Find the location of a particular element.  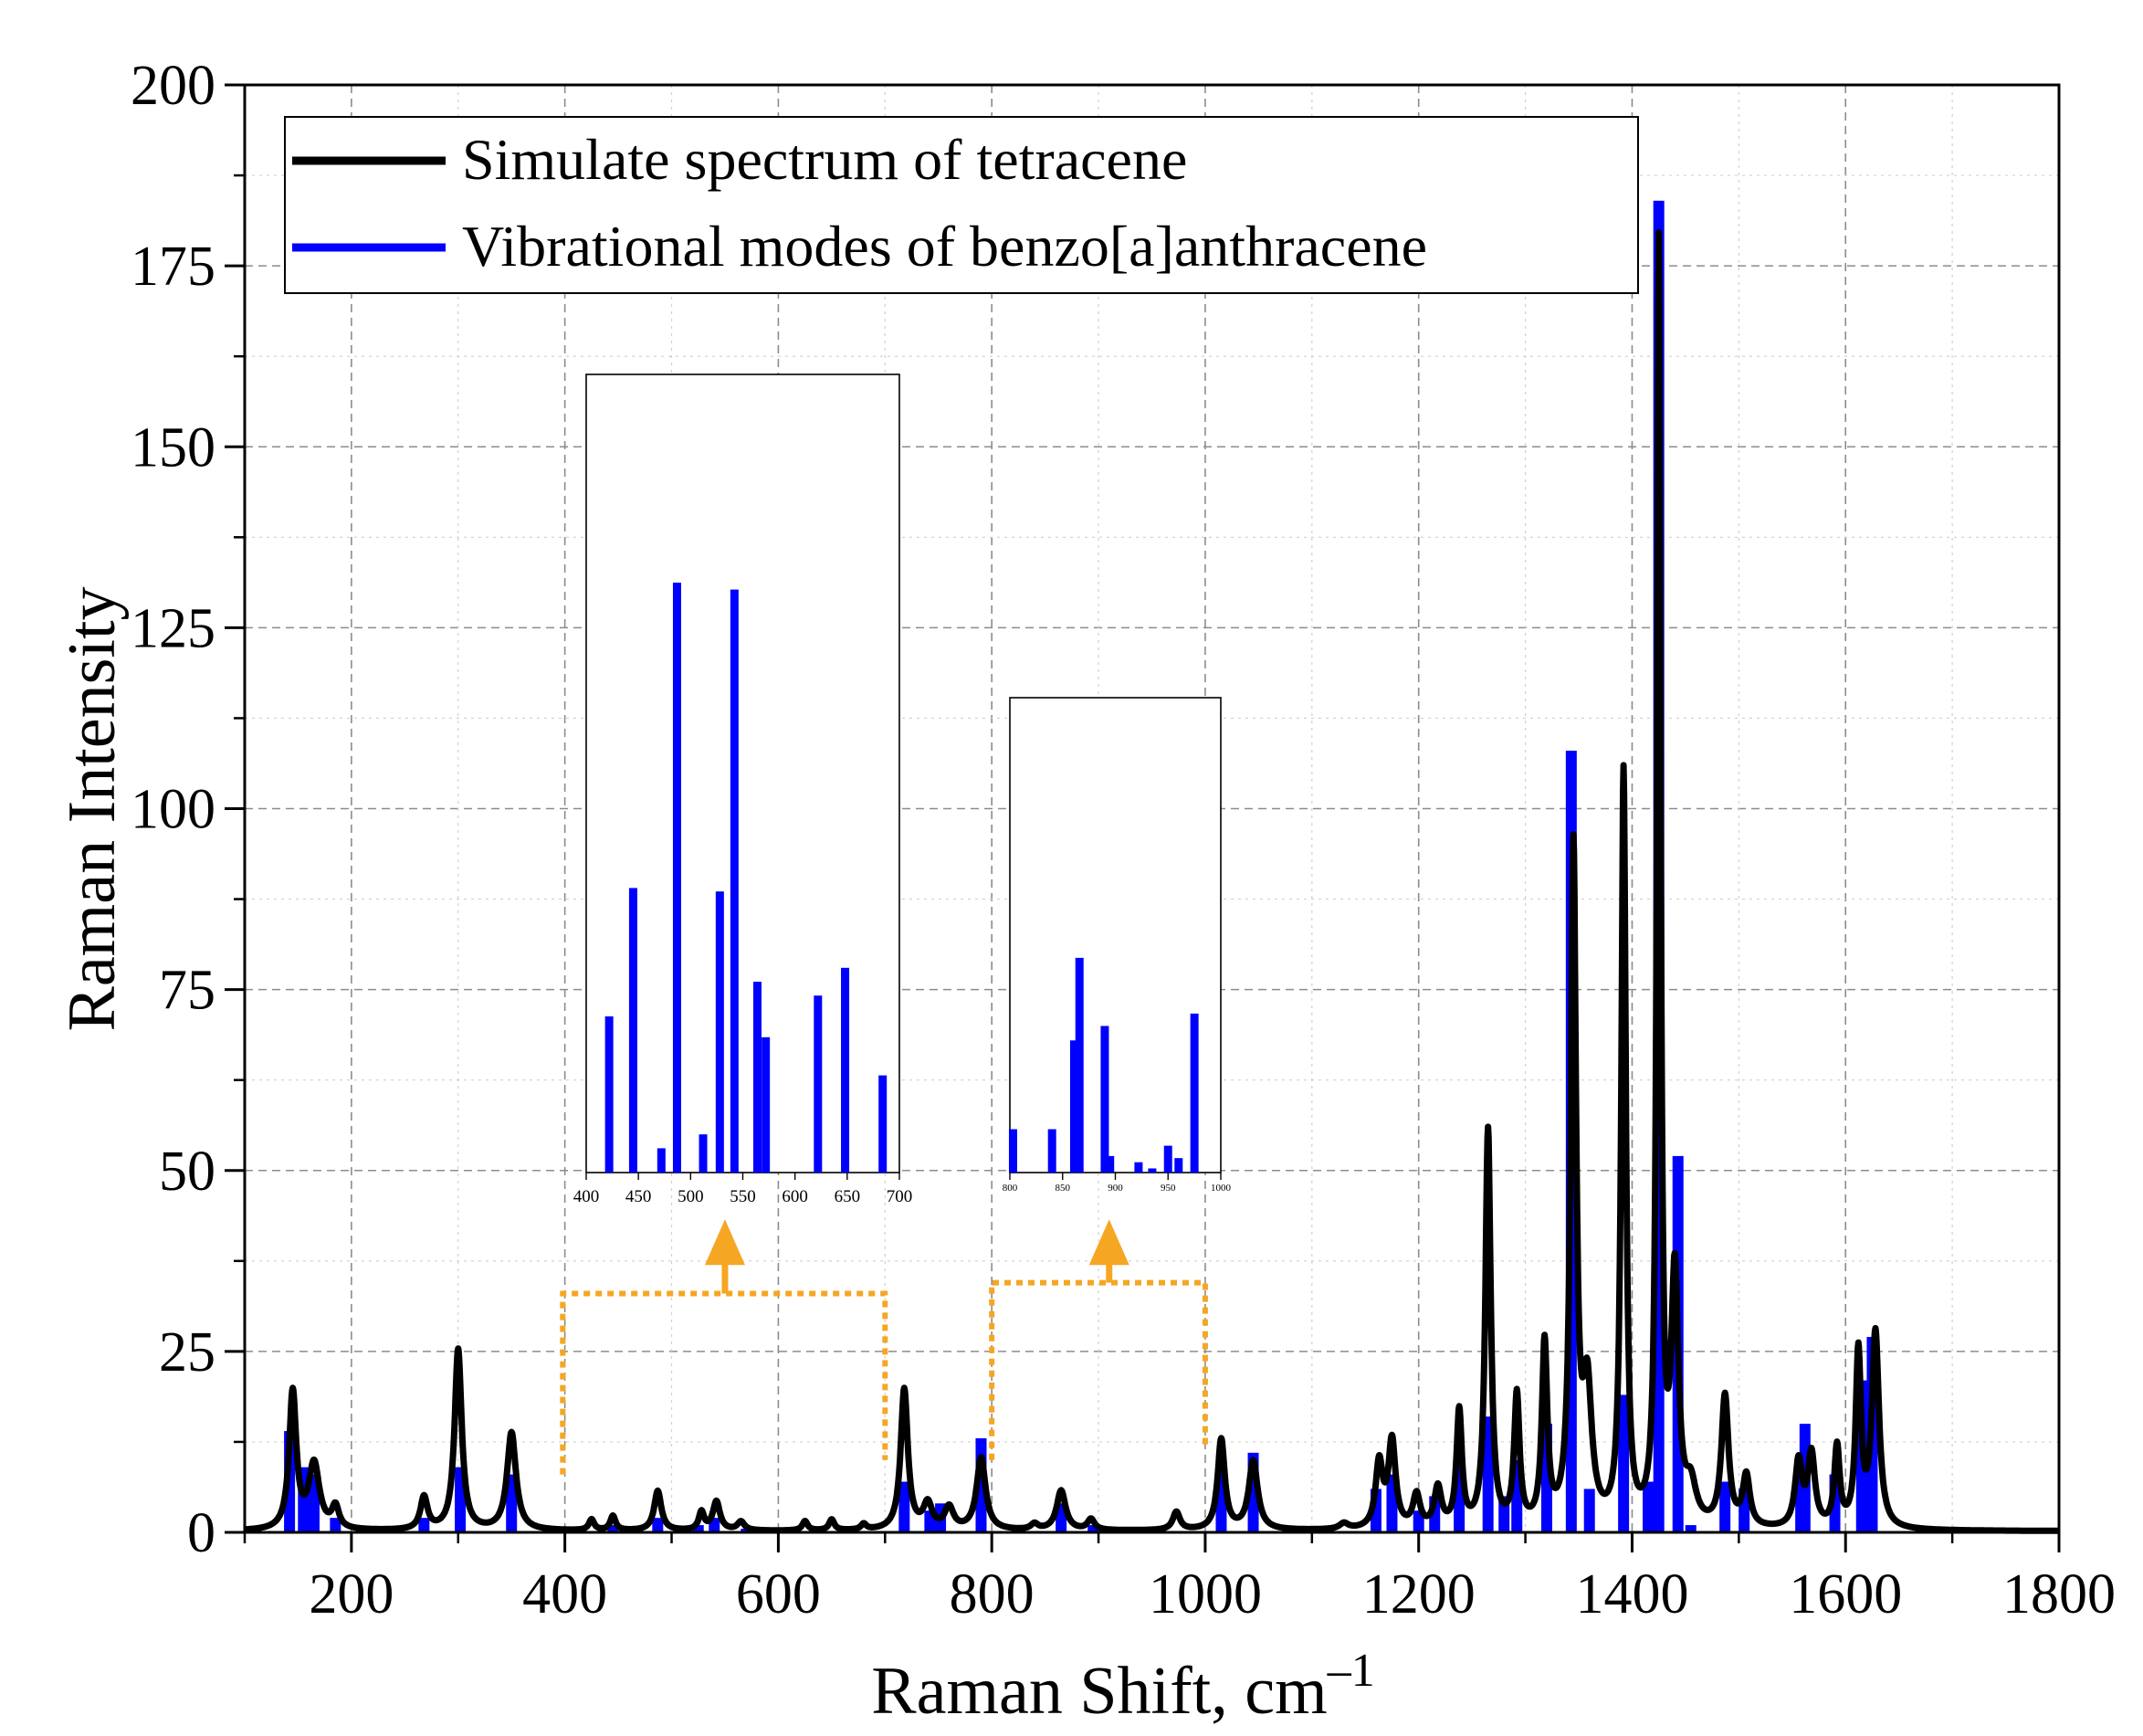

x-tick-label-1600: 1600 is located at coordinates (1845, 1594).